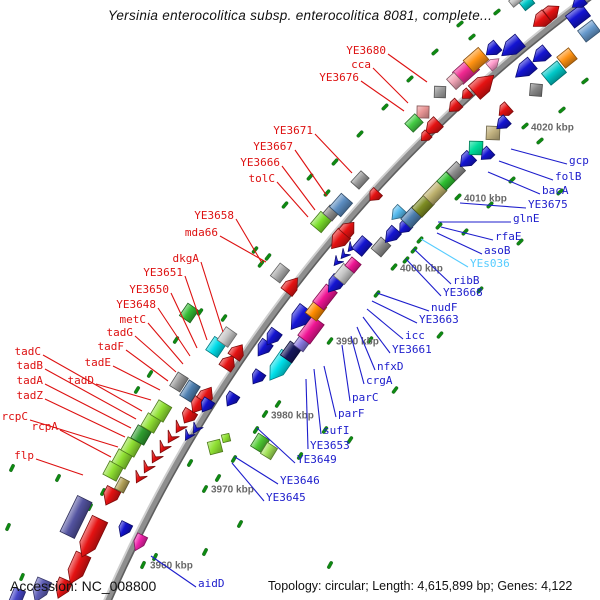 Image resolution: width=600 pixels, height=600 pixels. I want to click on gene-label: rcpA, so click(45, 426).